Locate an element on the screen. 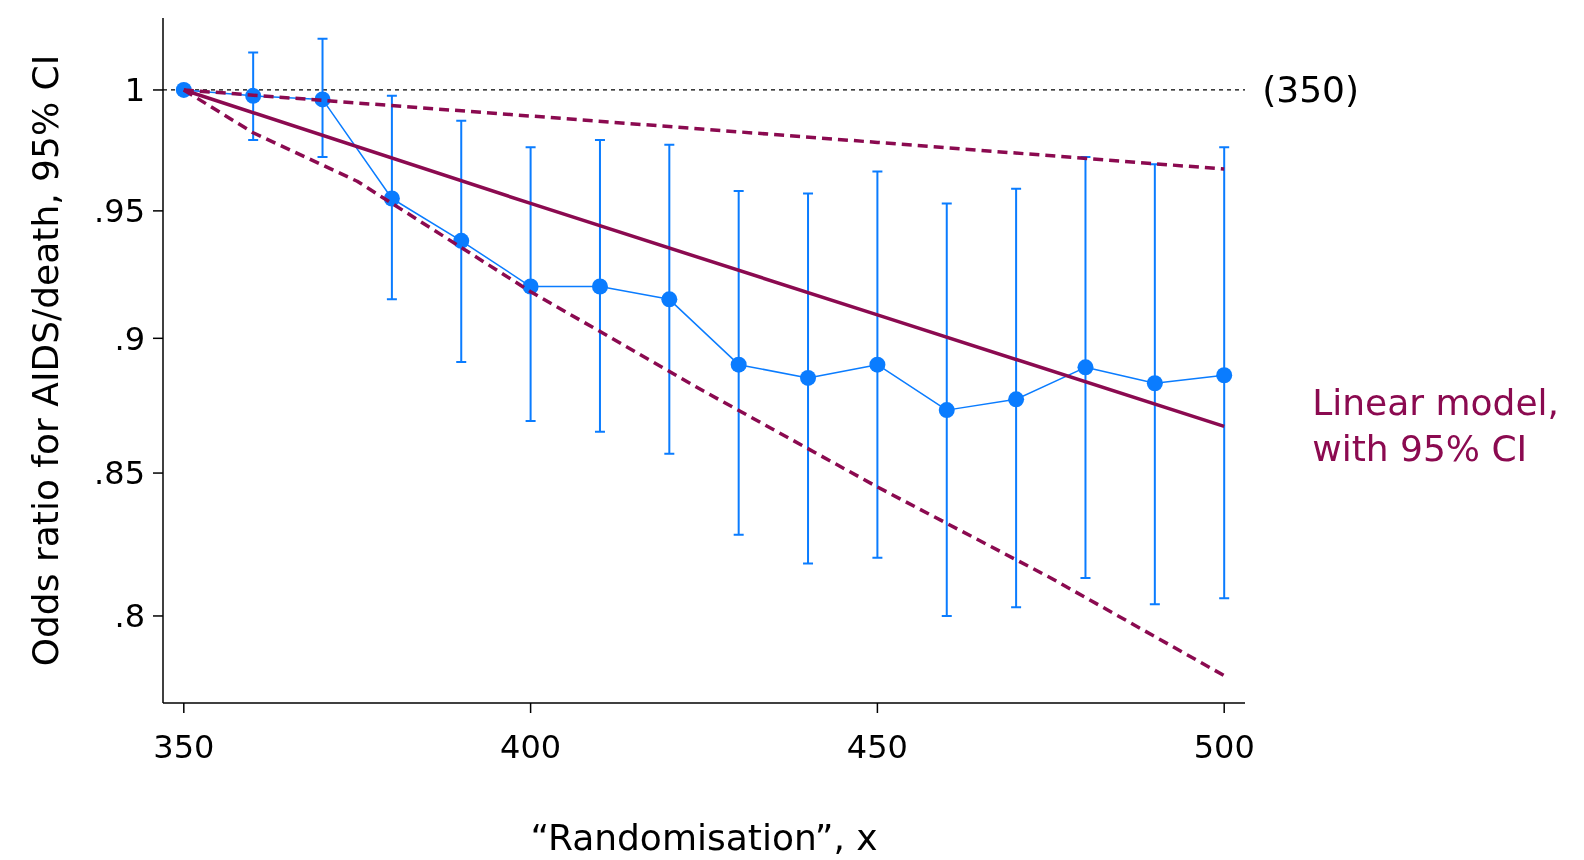  y-axis-title: Odds ratio for AIDS/death, 95% CI is located at coordinates (45, 360).